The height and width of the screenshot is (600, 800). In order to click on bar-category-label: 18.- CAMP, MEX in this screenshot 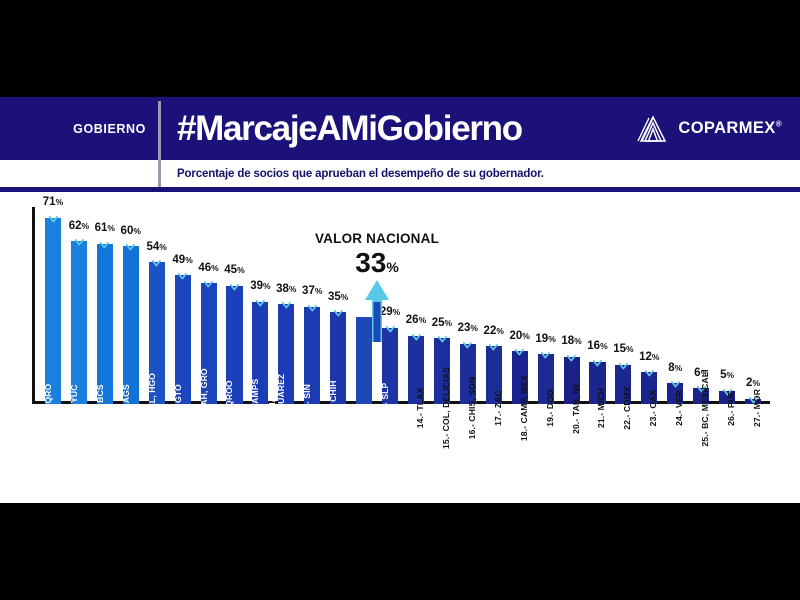, I will do `click(523, 408)`.